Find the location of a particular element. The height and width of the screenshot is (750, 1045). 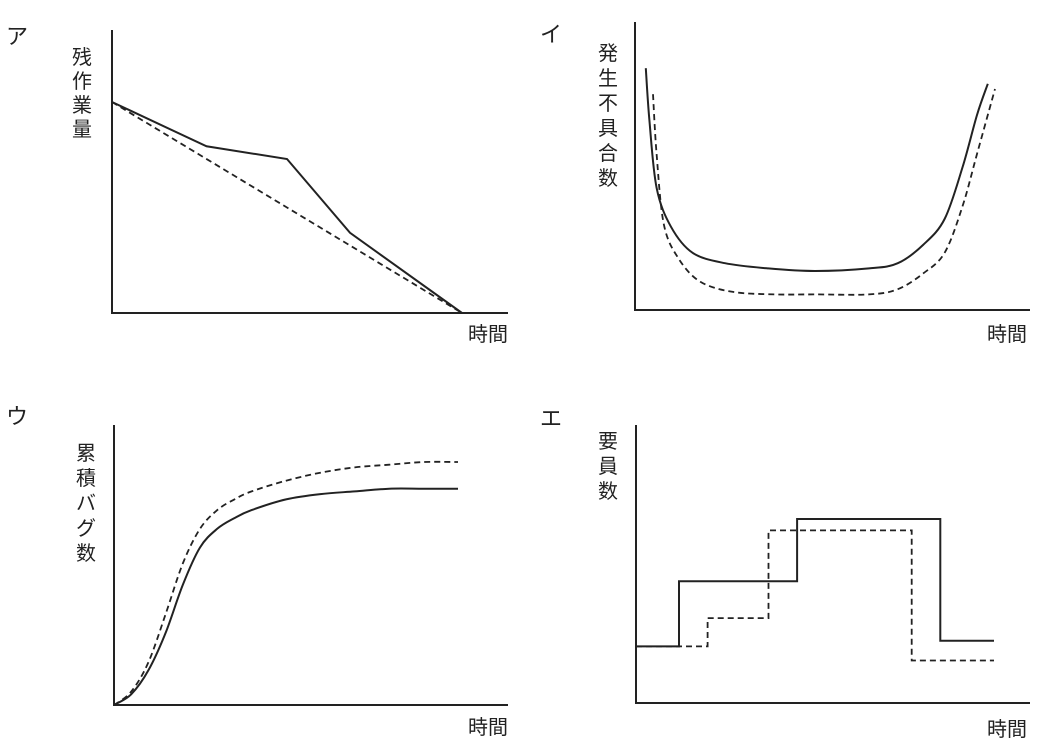

y-axis-label: 要員数 is located at coordinates (608, 466).